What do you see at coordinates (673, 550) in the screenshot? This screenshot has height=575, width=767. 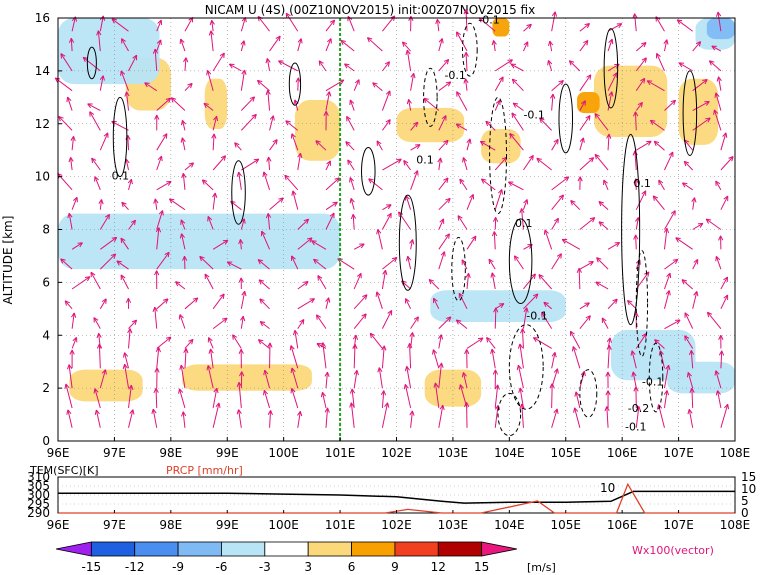 I see `vector-legend-label: Wx100(vector)` at bounding box center [673, 550].